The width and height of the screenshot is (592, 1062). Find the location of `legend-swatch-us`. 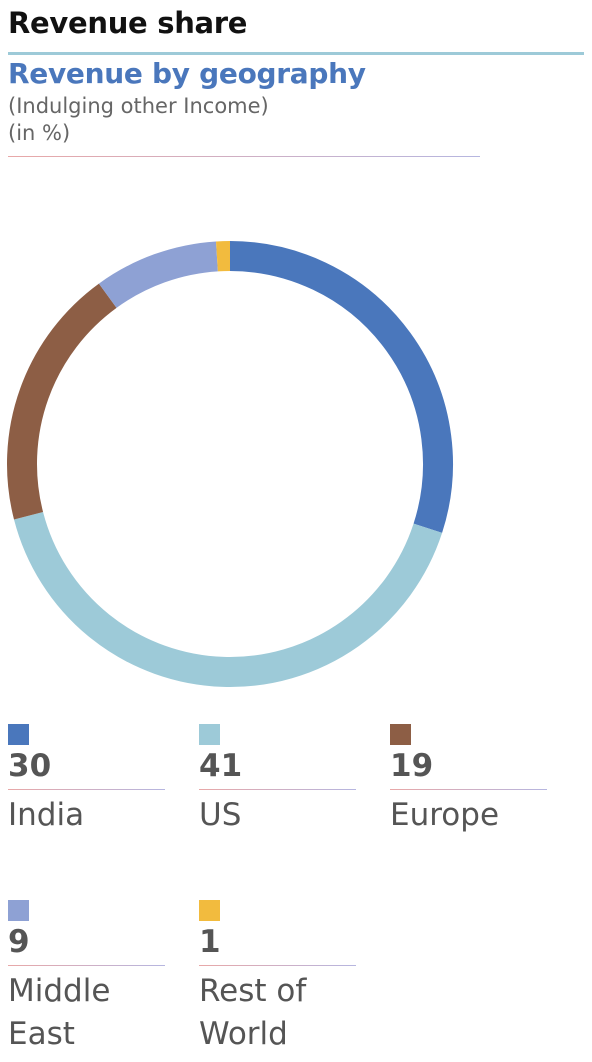

legend-swatch-us is located at coordinates (209, 734).